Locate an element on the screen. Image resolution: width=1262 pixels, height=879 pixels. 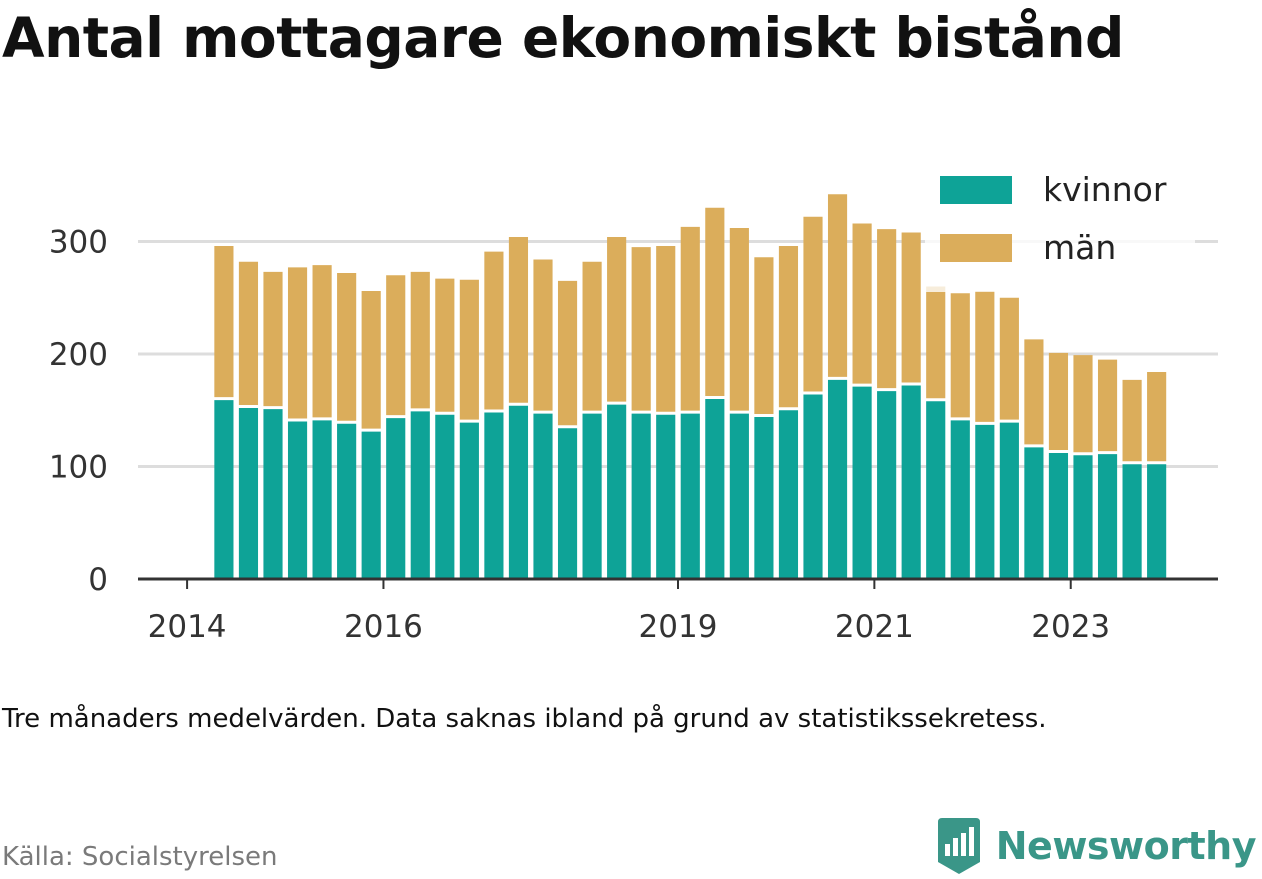
y-tick-label: 100 is located at coordinates (78, 468).